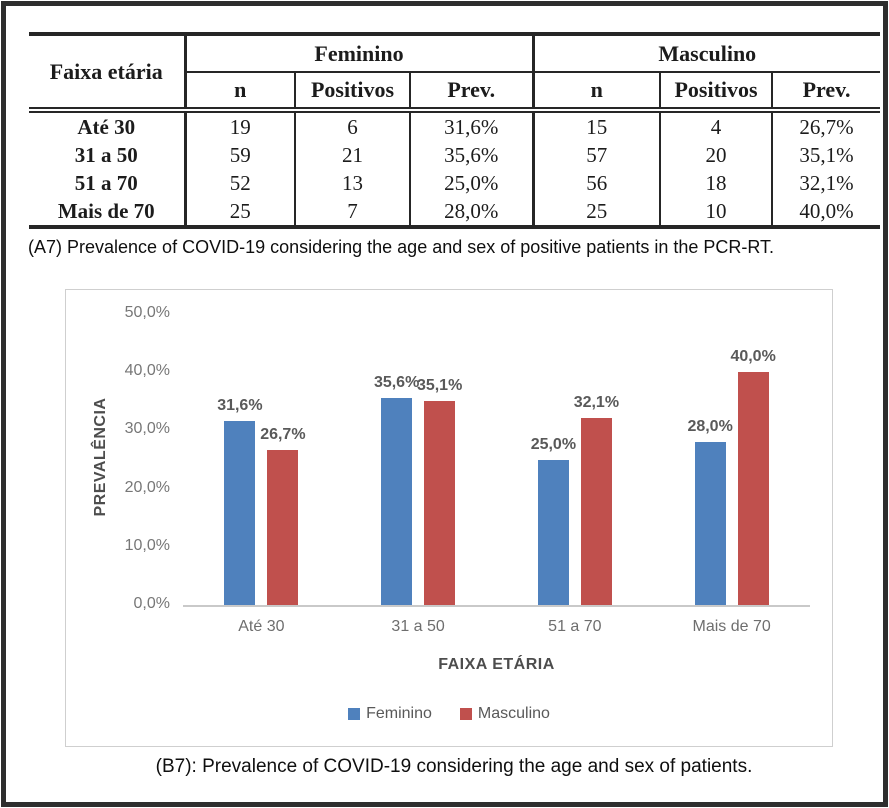  I want to click on table-cell: 25,0%, so click(471, 183).